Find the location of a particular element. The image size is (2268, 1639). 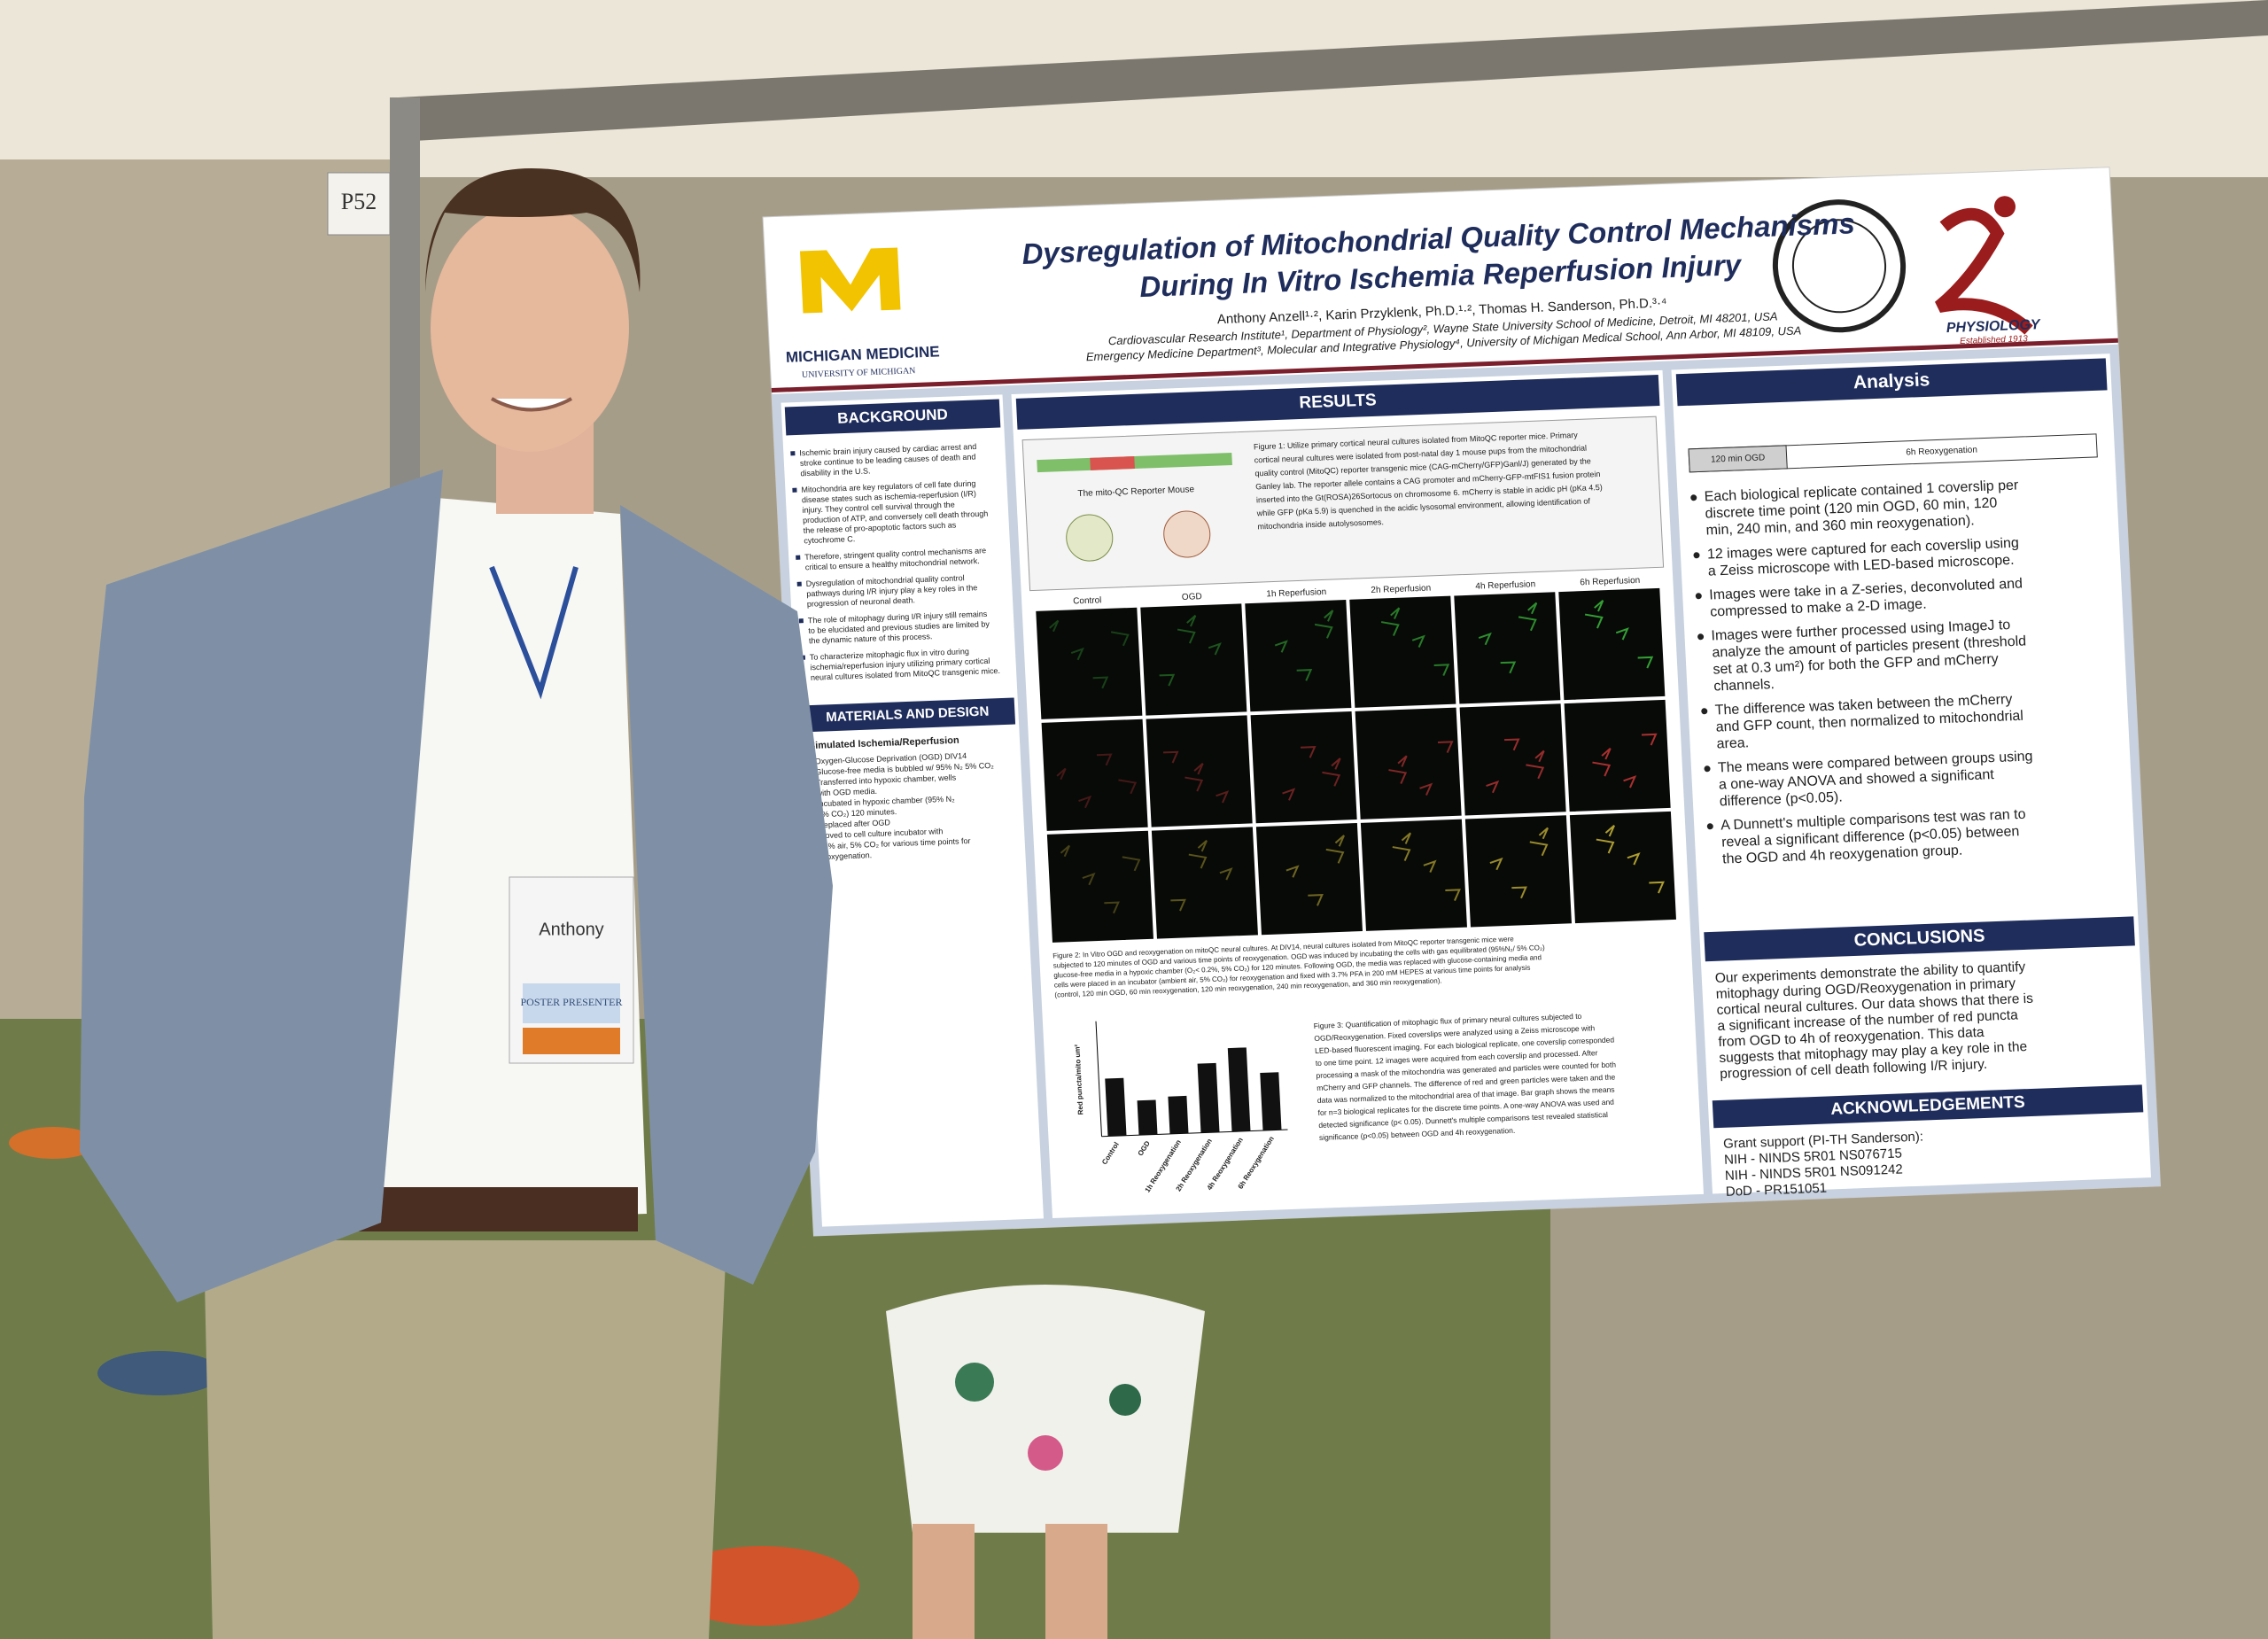

lanyard is located at coordinates (534, 632).